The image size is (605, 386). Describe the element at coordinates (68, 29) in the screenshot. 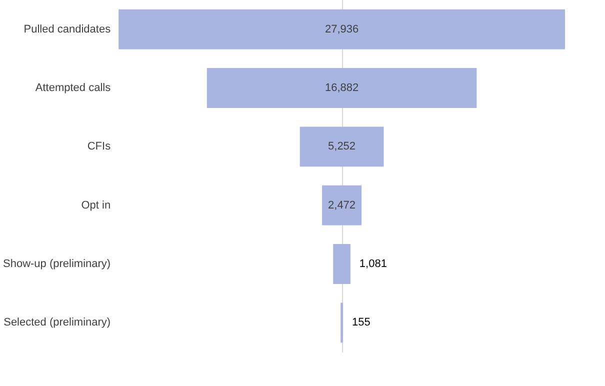

I see `category-label: Pulled candidates` at that location.